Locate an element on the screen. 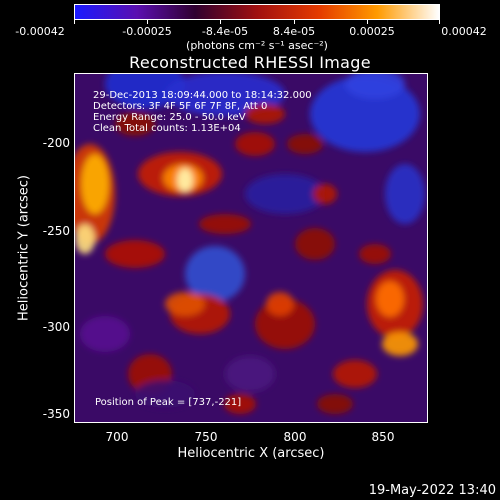 Image resolution: width=500 pixels, height=500 pixels. info-clean-counts: Clean Total counts: 1.13E+04 is located at coordinates (167, 128).